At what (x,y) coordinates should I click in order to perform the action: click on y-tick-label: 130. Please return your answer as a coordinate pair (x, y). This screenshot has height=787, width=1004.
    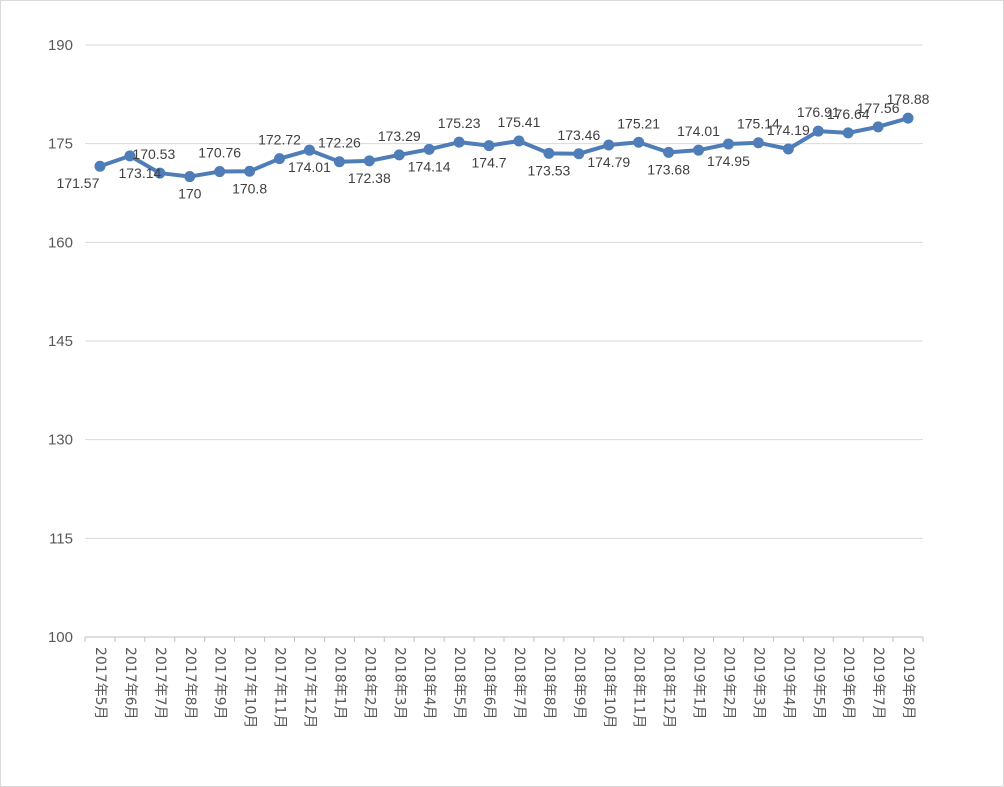
    Looking at the image, I should click on (60, 440).